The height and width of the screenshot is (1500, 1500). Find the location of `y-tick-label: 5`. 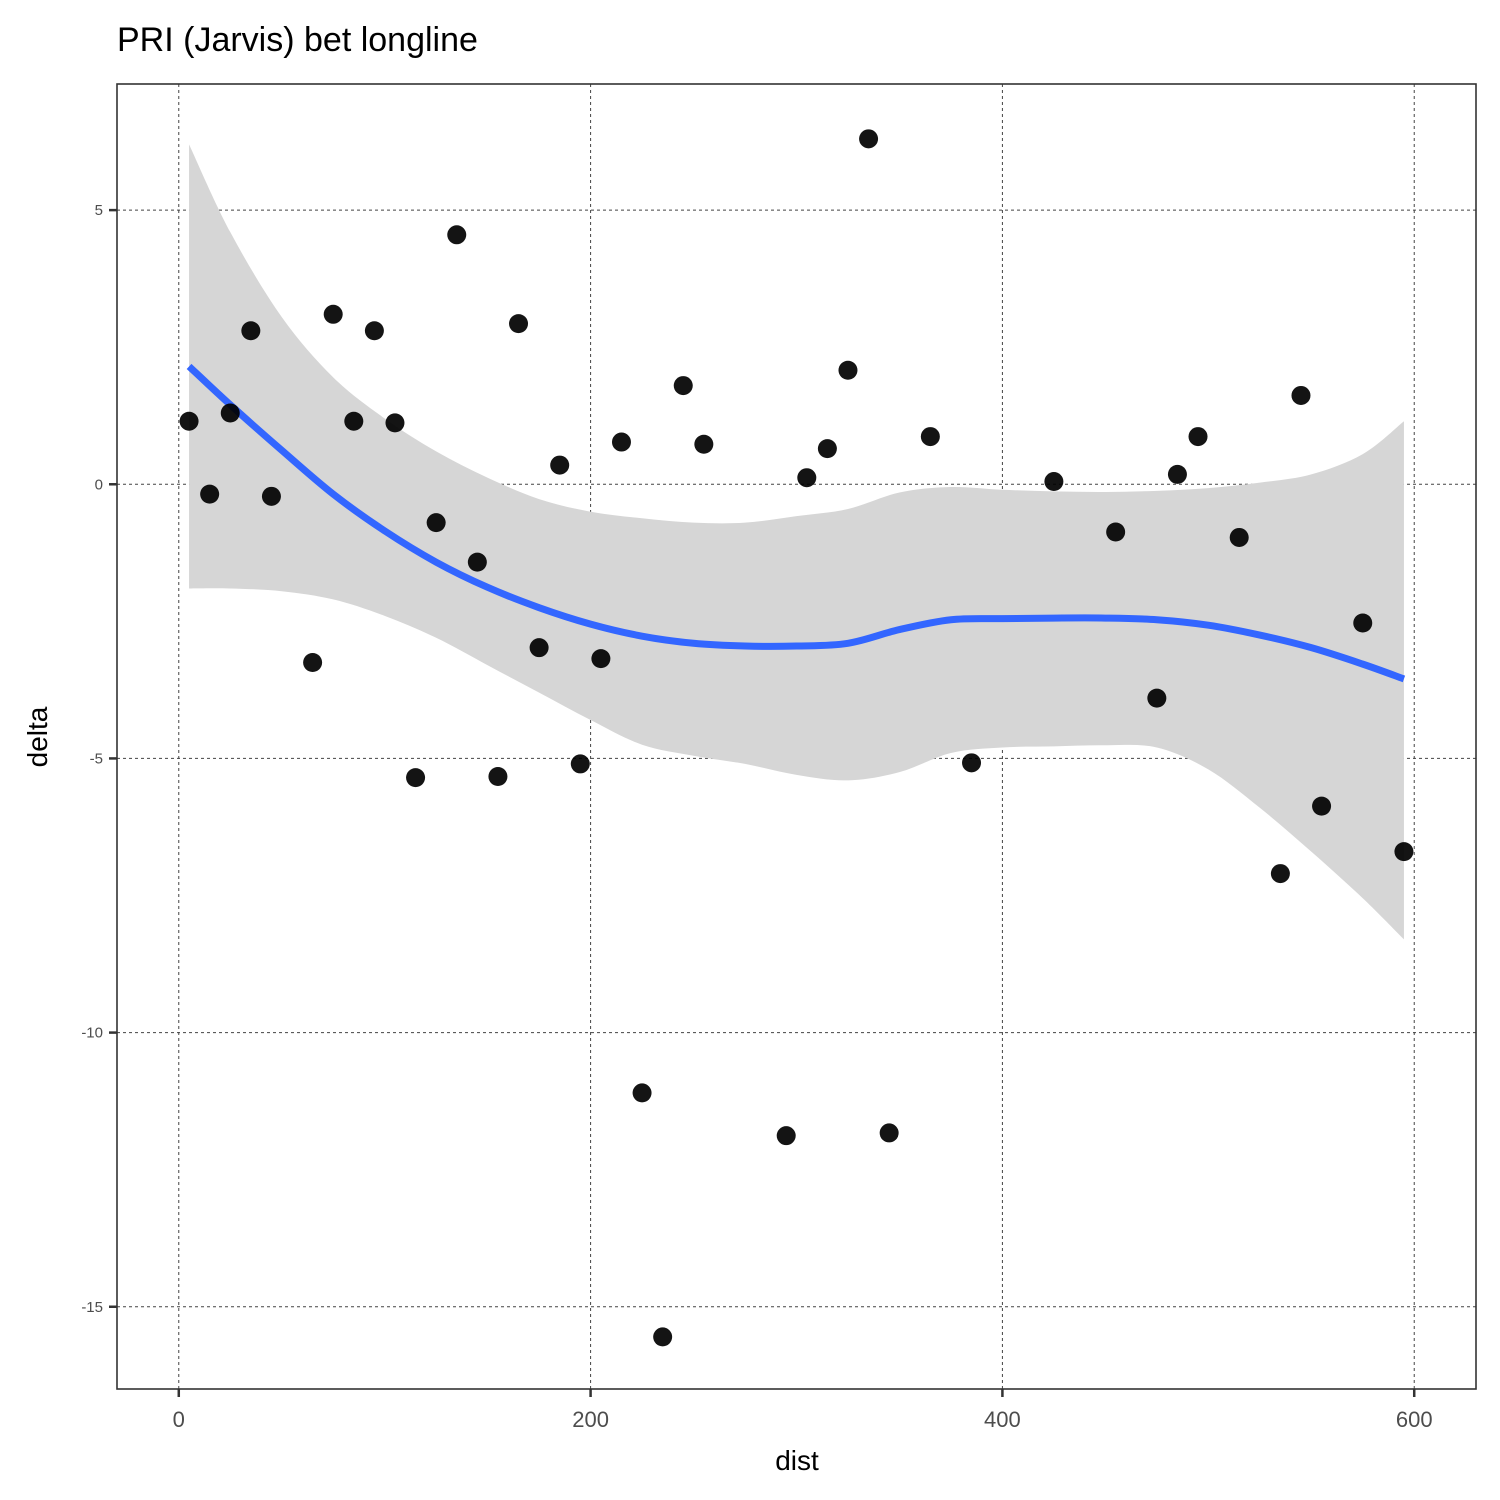

y-tick-label: 5 is located at coordinates (99, 210).